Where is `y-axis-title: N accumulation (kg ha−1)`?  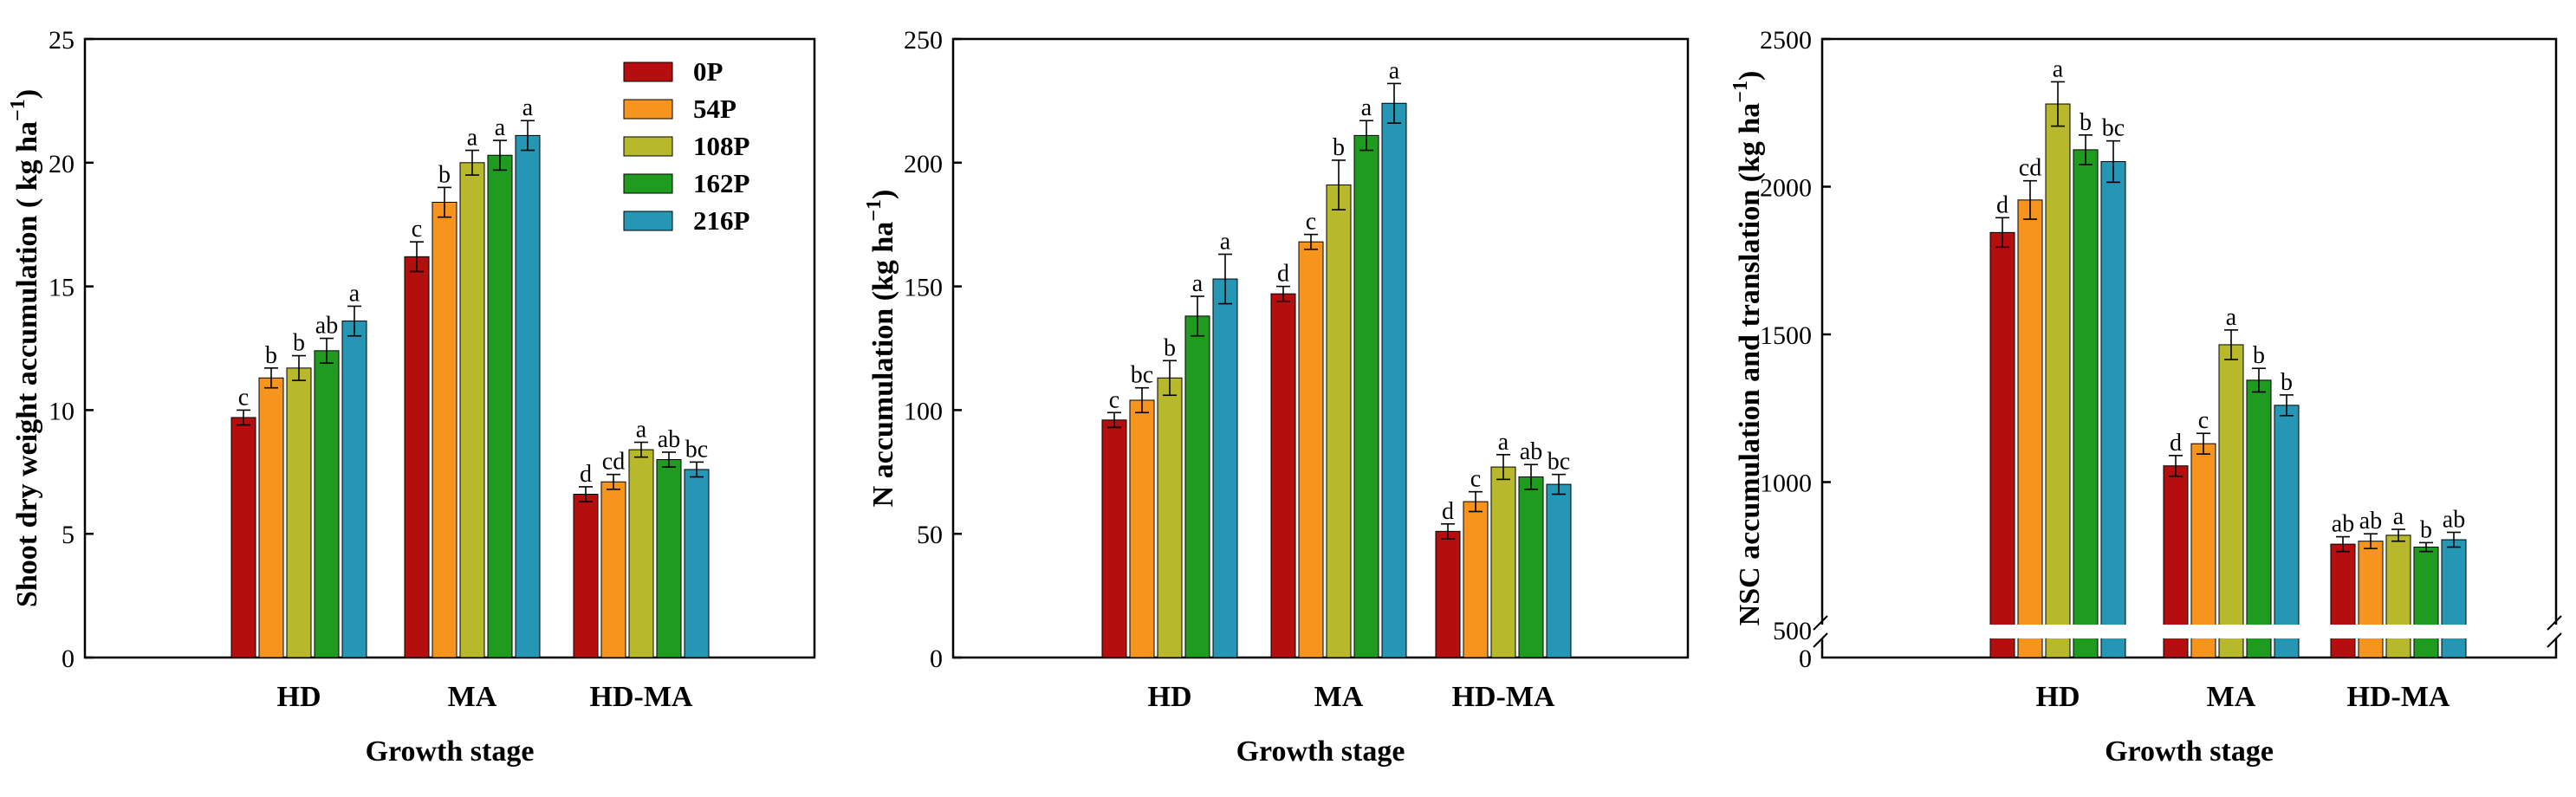 y-axis-title: N accumulation (kg ha−1) is located at coordinates (881, 349).